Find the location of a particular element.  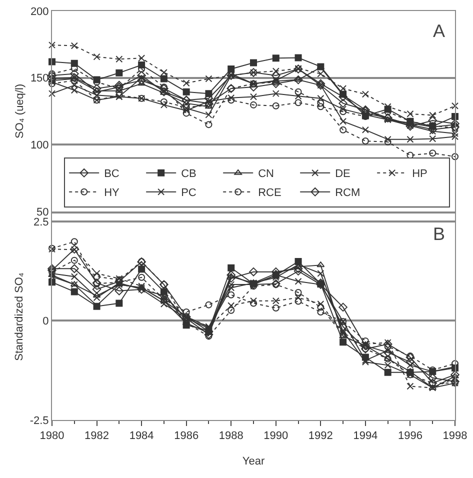

y-axis-title: SO₄ (ueq/l) is located at coordinates (20, 111).